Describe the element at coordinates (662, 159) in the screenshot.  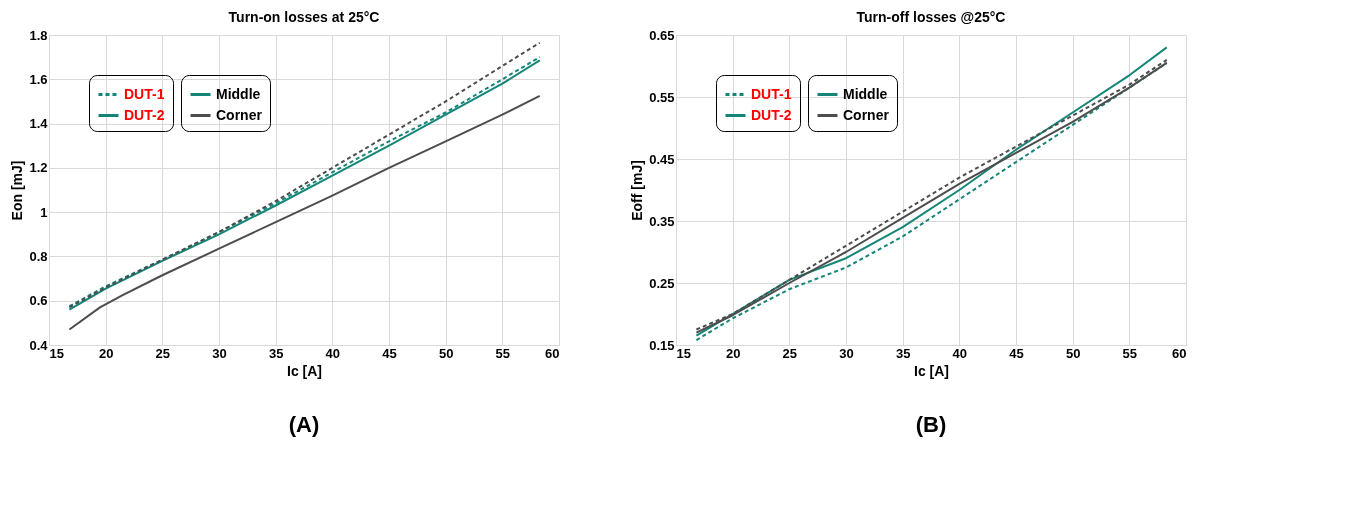
I see `y-tick-label: 0.45` at that location.